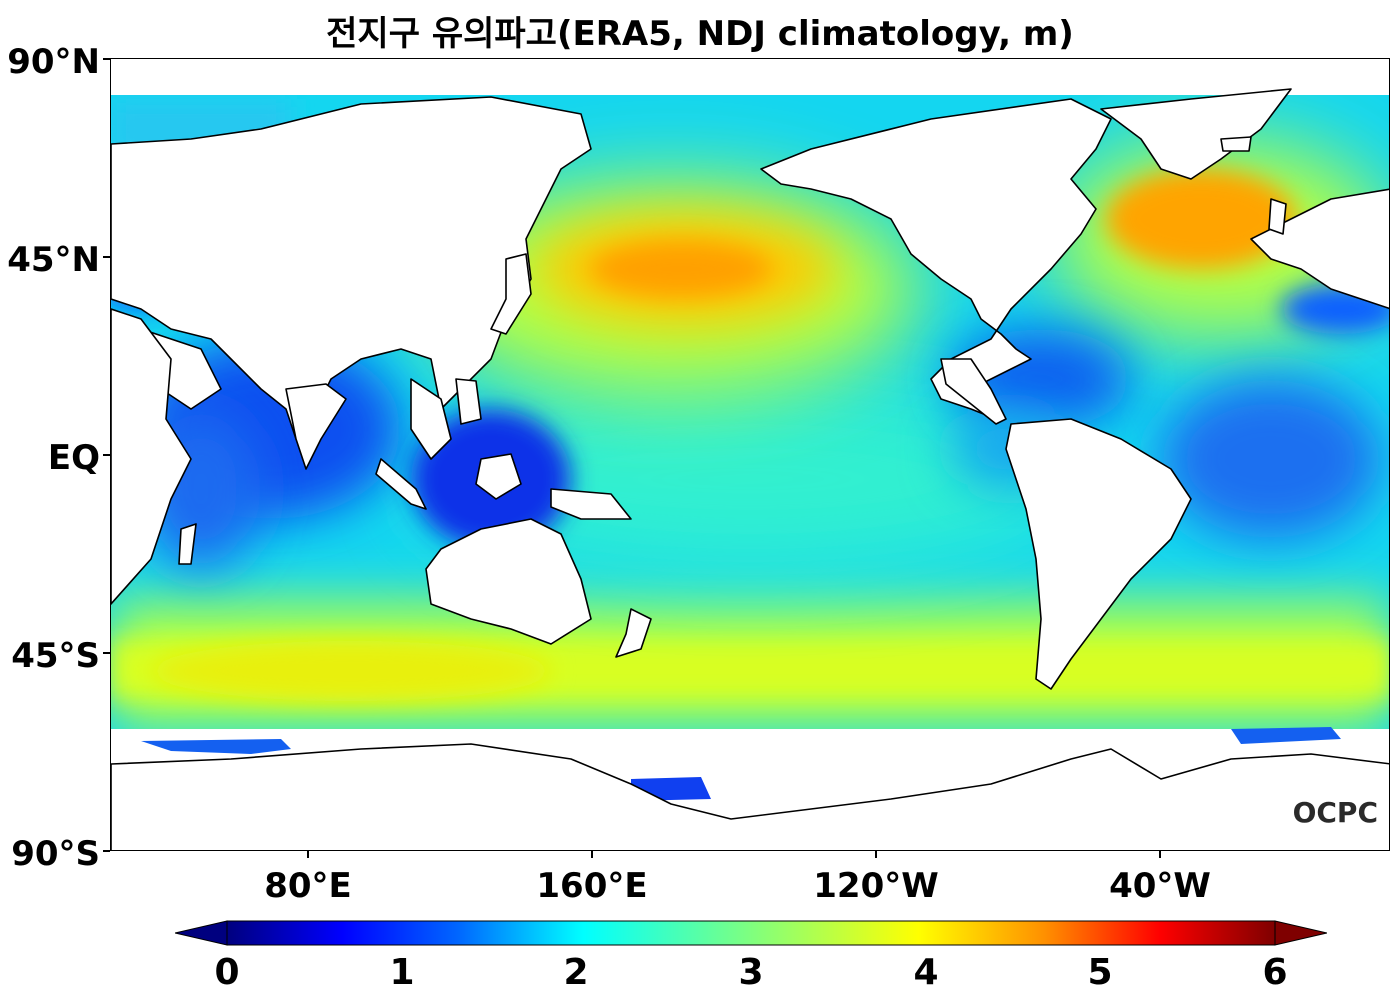 Image resolution: width=1400 pixels, height=1005 pixels. Describe the element at coordinates (316, 426) in the screenshot. I see `land-india` at that location.